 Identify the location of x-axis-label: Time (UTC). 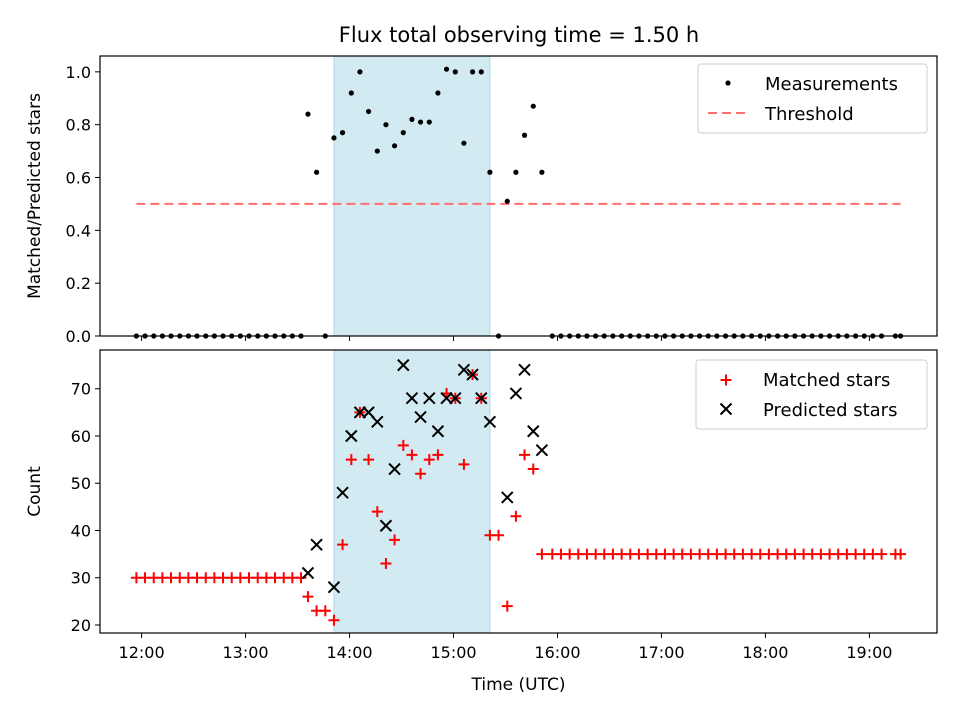
(518, 685).